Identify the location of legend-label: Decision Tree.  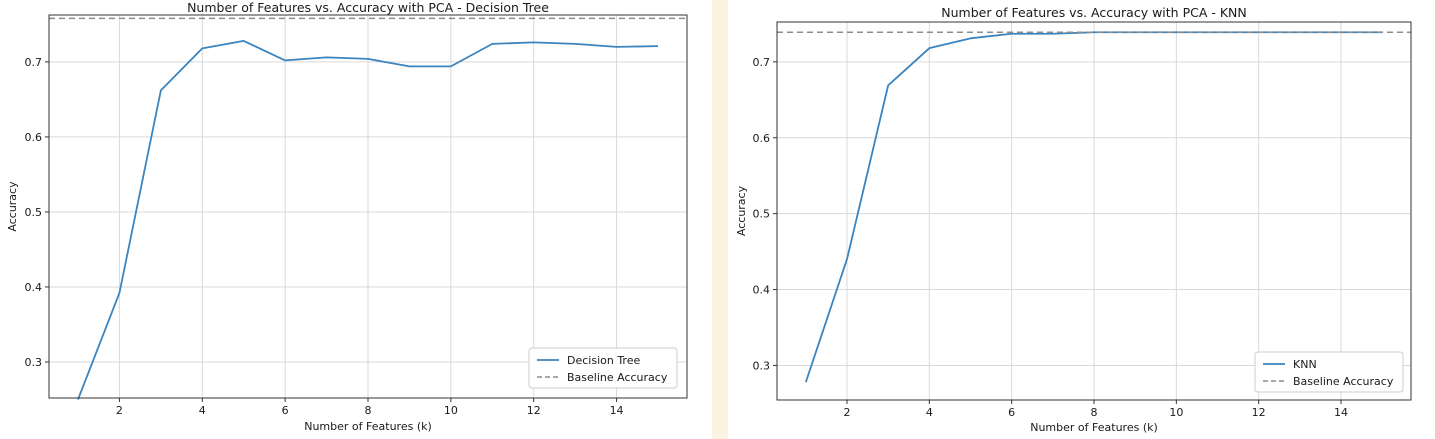
(603, 360).